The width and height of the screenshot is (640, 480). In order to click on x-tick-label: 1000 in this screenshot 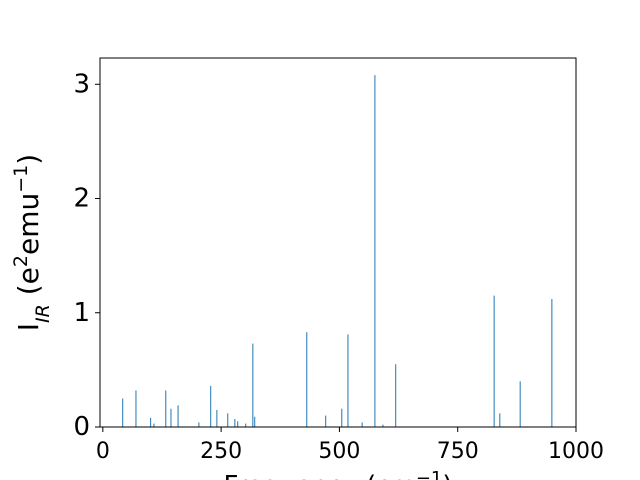, I will do `click(576, 451)`.